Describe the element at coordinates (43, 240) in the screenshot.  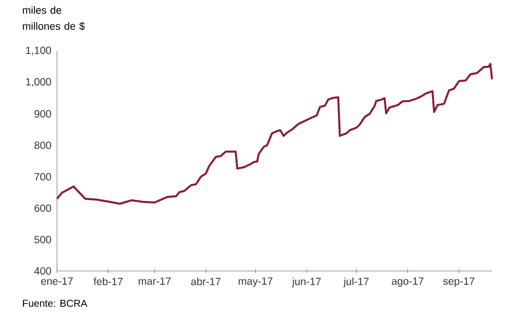
I see `y-tick-label: 500` at that location.